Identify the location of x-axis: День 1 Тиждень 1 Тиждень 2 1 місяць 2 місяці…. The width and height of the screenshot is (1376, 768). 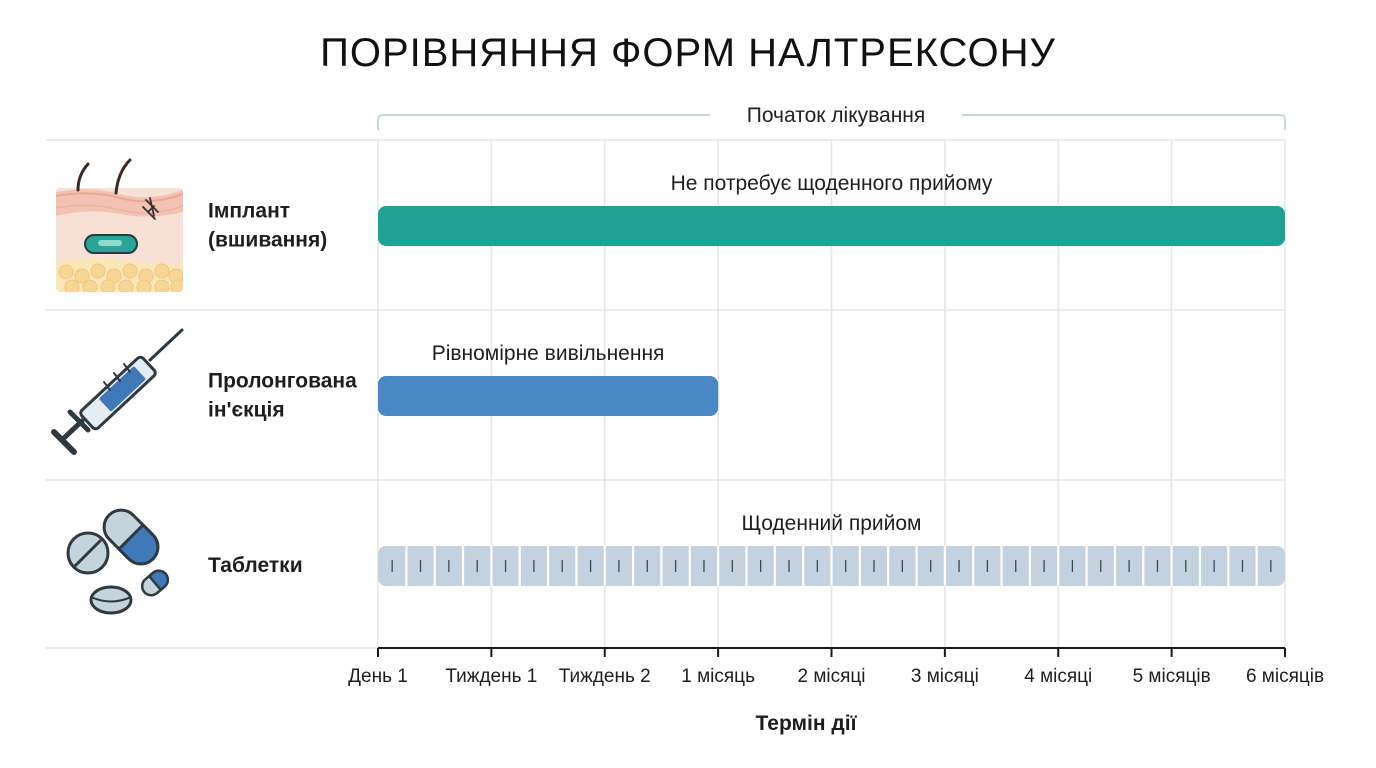
(836, 667).